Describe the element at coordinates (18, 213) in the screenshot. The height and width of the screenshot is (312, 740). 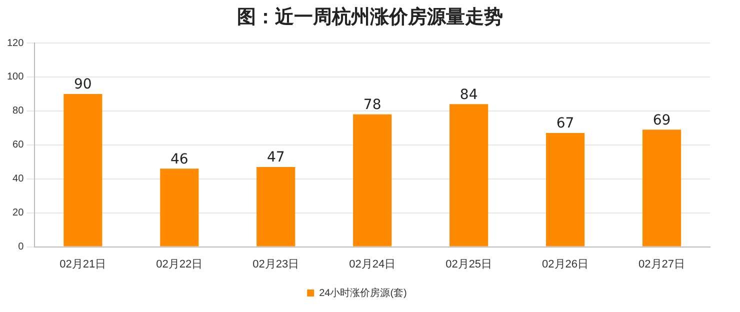
I see `y-tick-label: 20` at that location.